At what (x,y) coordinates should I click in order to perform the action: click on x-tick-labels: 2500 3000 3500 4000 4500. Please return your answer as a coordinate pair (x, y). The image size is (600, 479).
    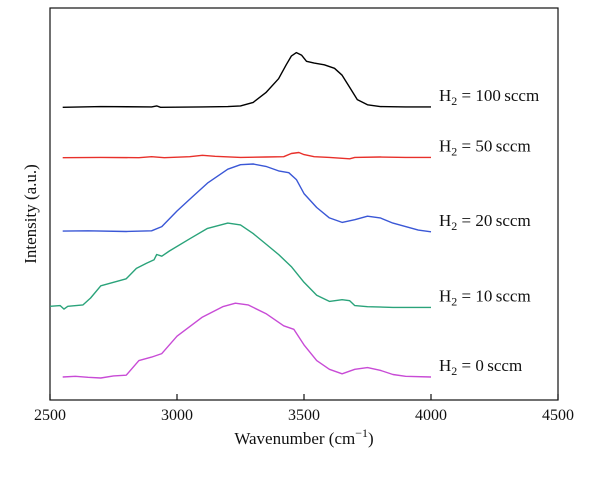
    Looking at the image, I should click on (304, 415).